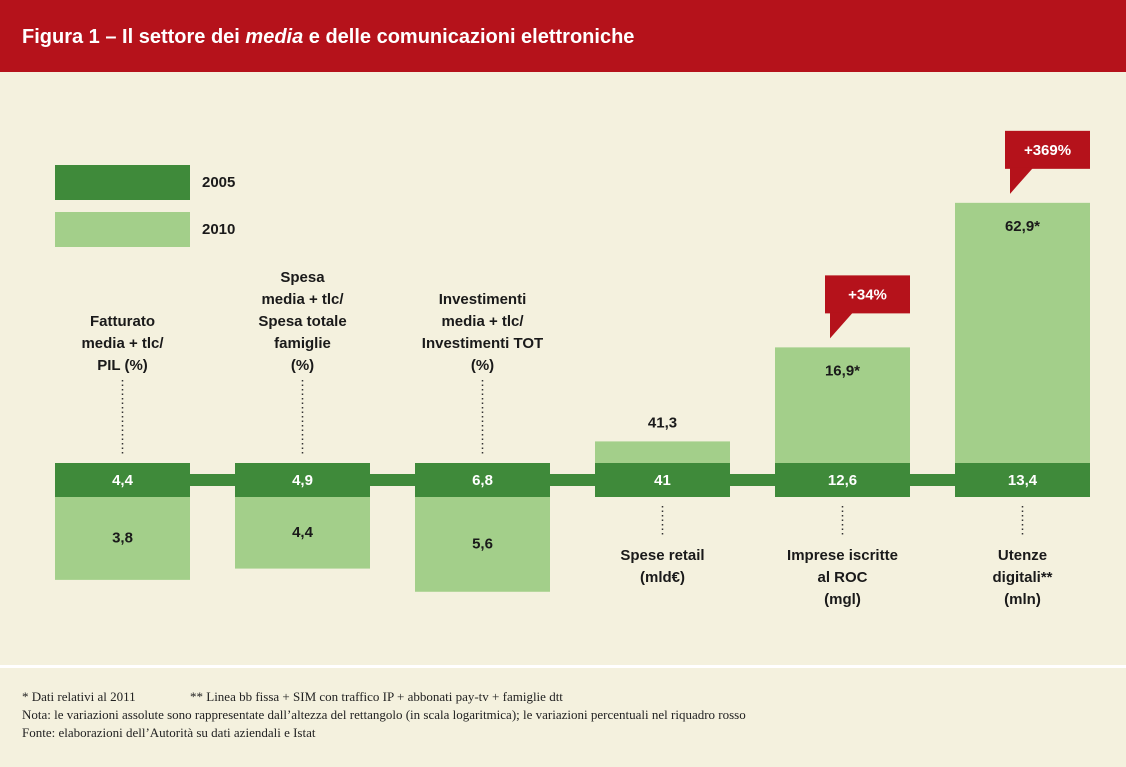 The height and width of the screenshot is (767, 1126). I want to click on value-label: 12,6, so click(842, 480).